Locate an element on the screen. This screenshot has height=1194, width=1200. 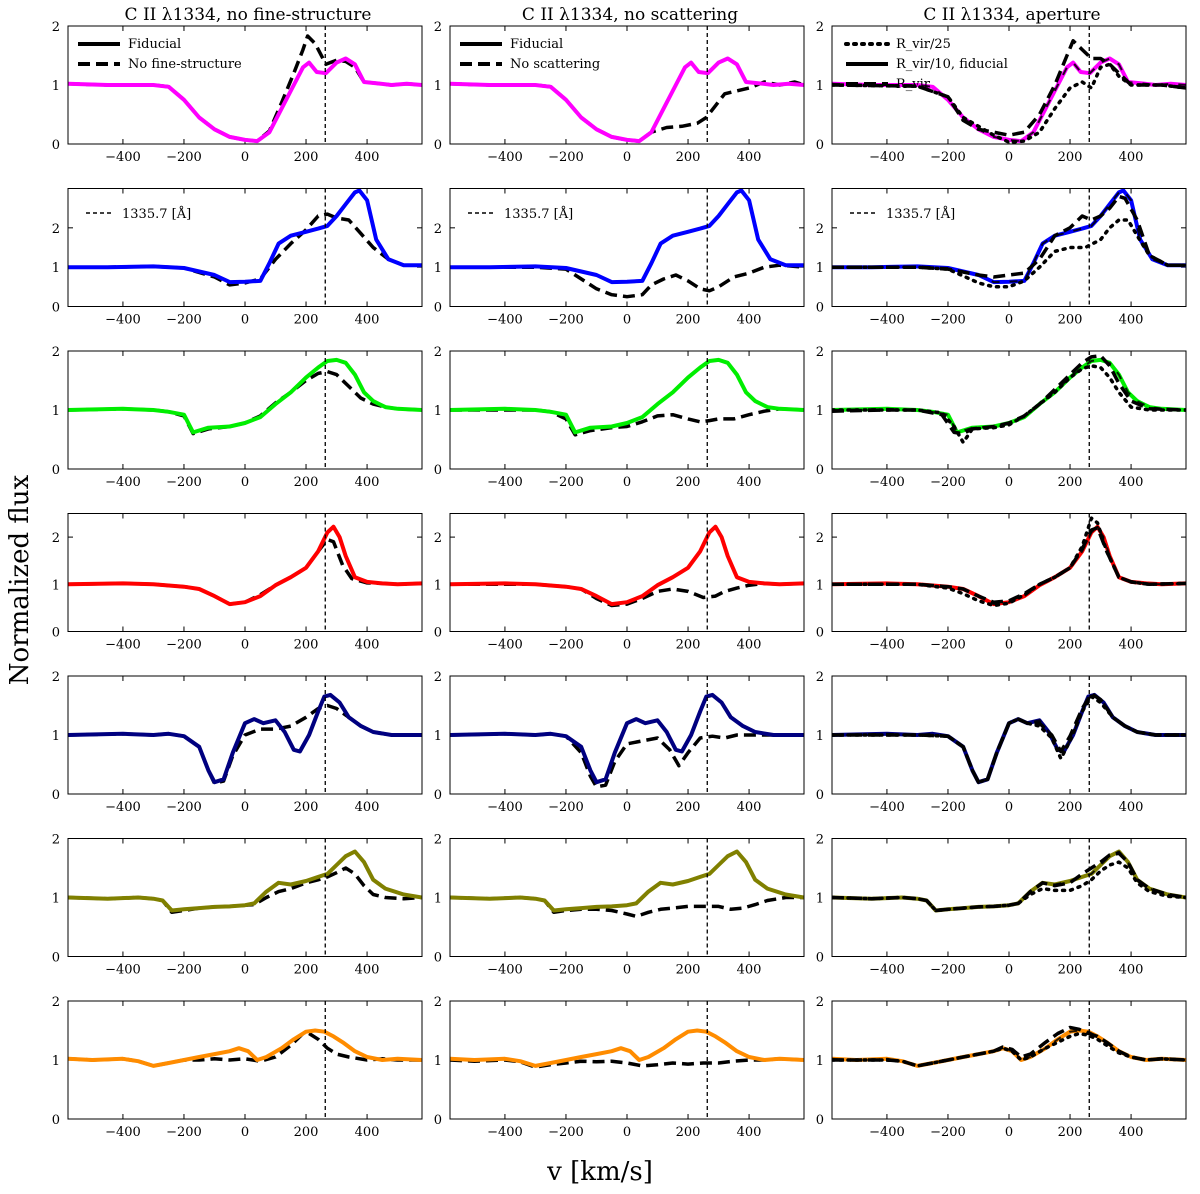
panel-r3-c2: −400 −200 0 200 400 0 1 2 is located at coordinates (619, 417).